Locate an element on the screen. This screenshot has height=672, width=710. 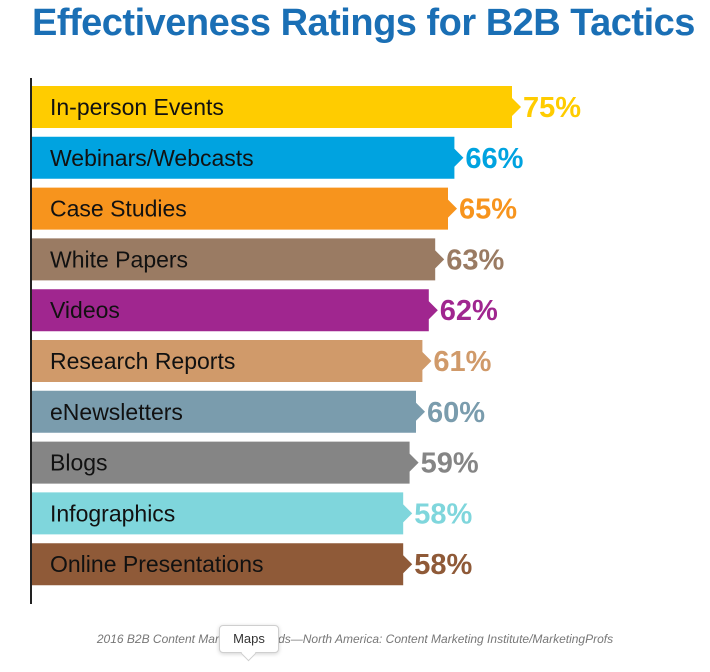
bar-label-in-person-events: In-person Events is located at coordinates (137, 107).